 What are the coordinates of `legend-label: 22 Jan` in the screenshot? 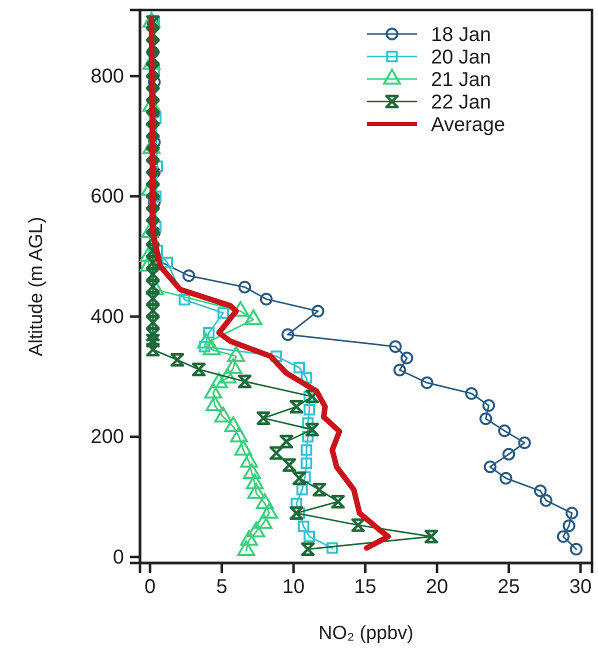 It's located at (461, 103).